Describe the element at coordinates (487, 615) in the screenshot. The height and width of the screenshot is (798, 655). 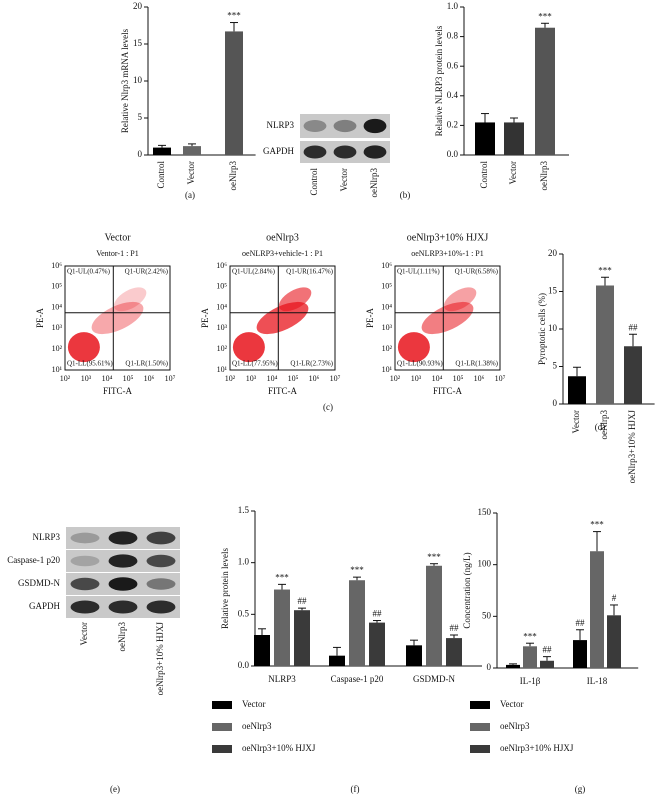
I see `y-tick-label: 50` at that location.